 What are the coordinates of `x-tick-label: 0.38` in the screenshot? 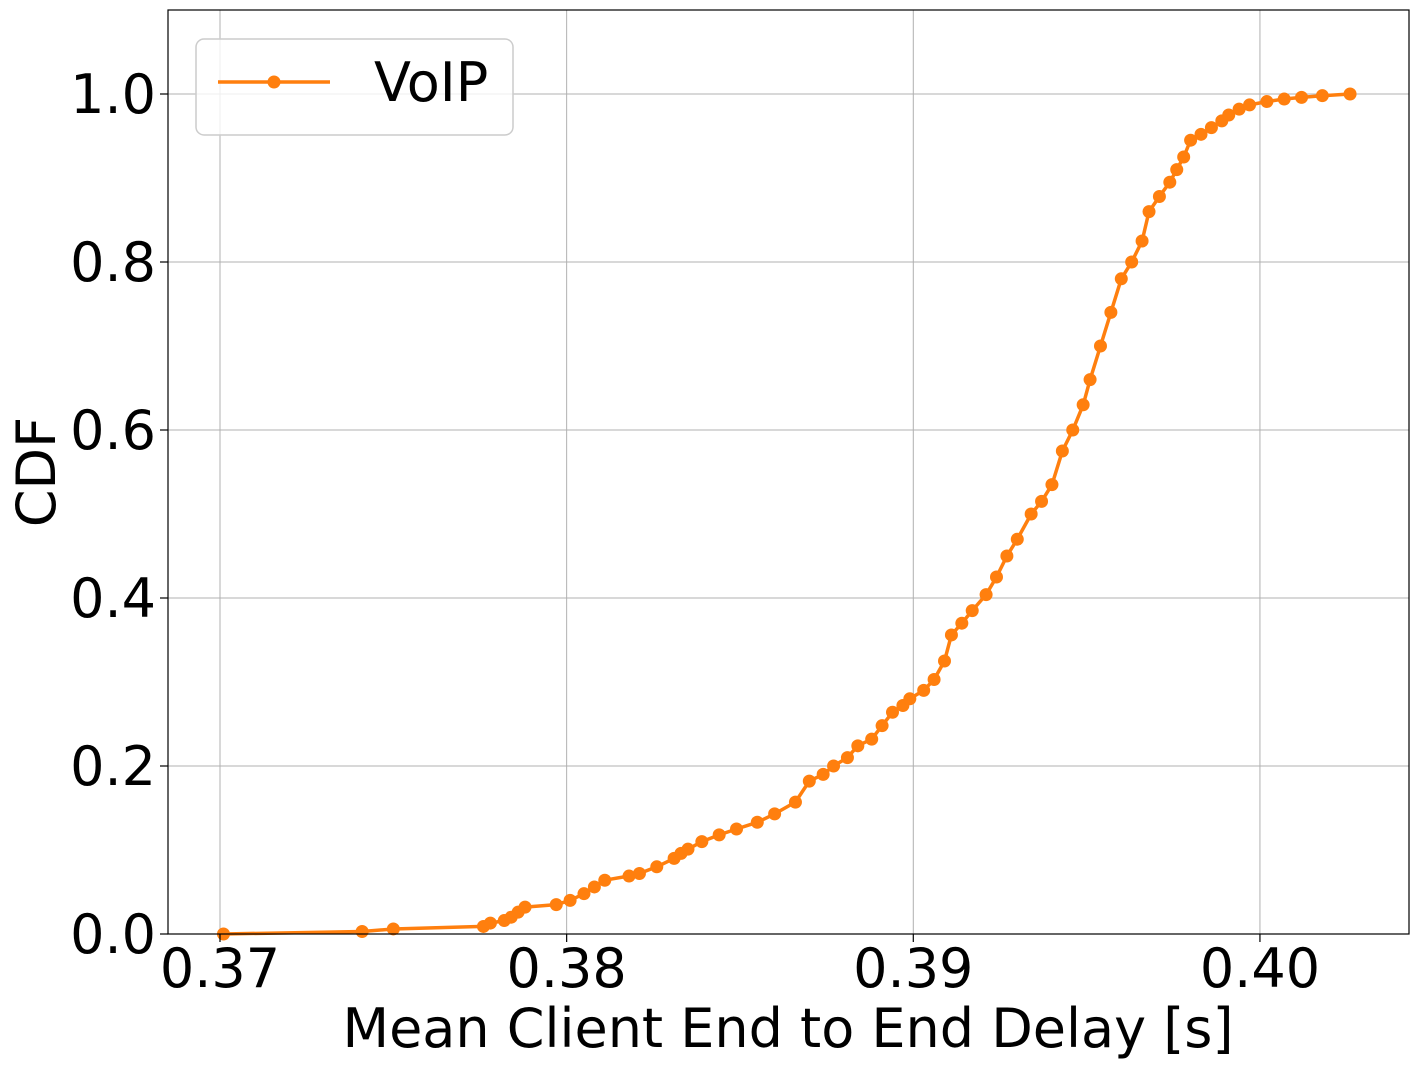 It's located at (567, 968).